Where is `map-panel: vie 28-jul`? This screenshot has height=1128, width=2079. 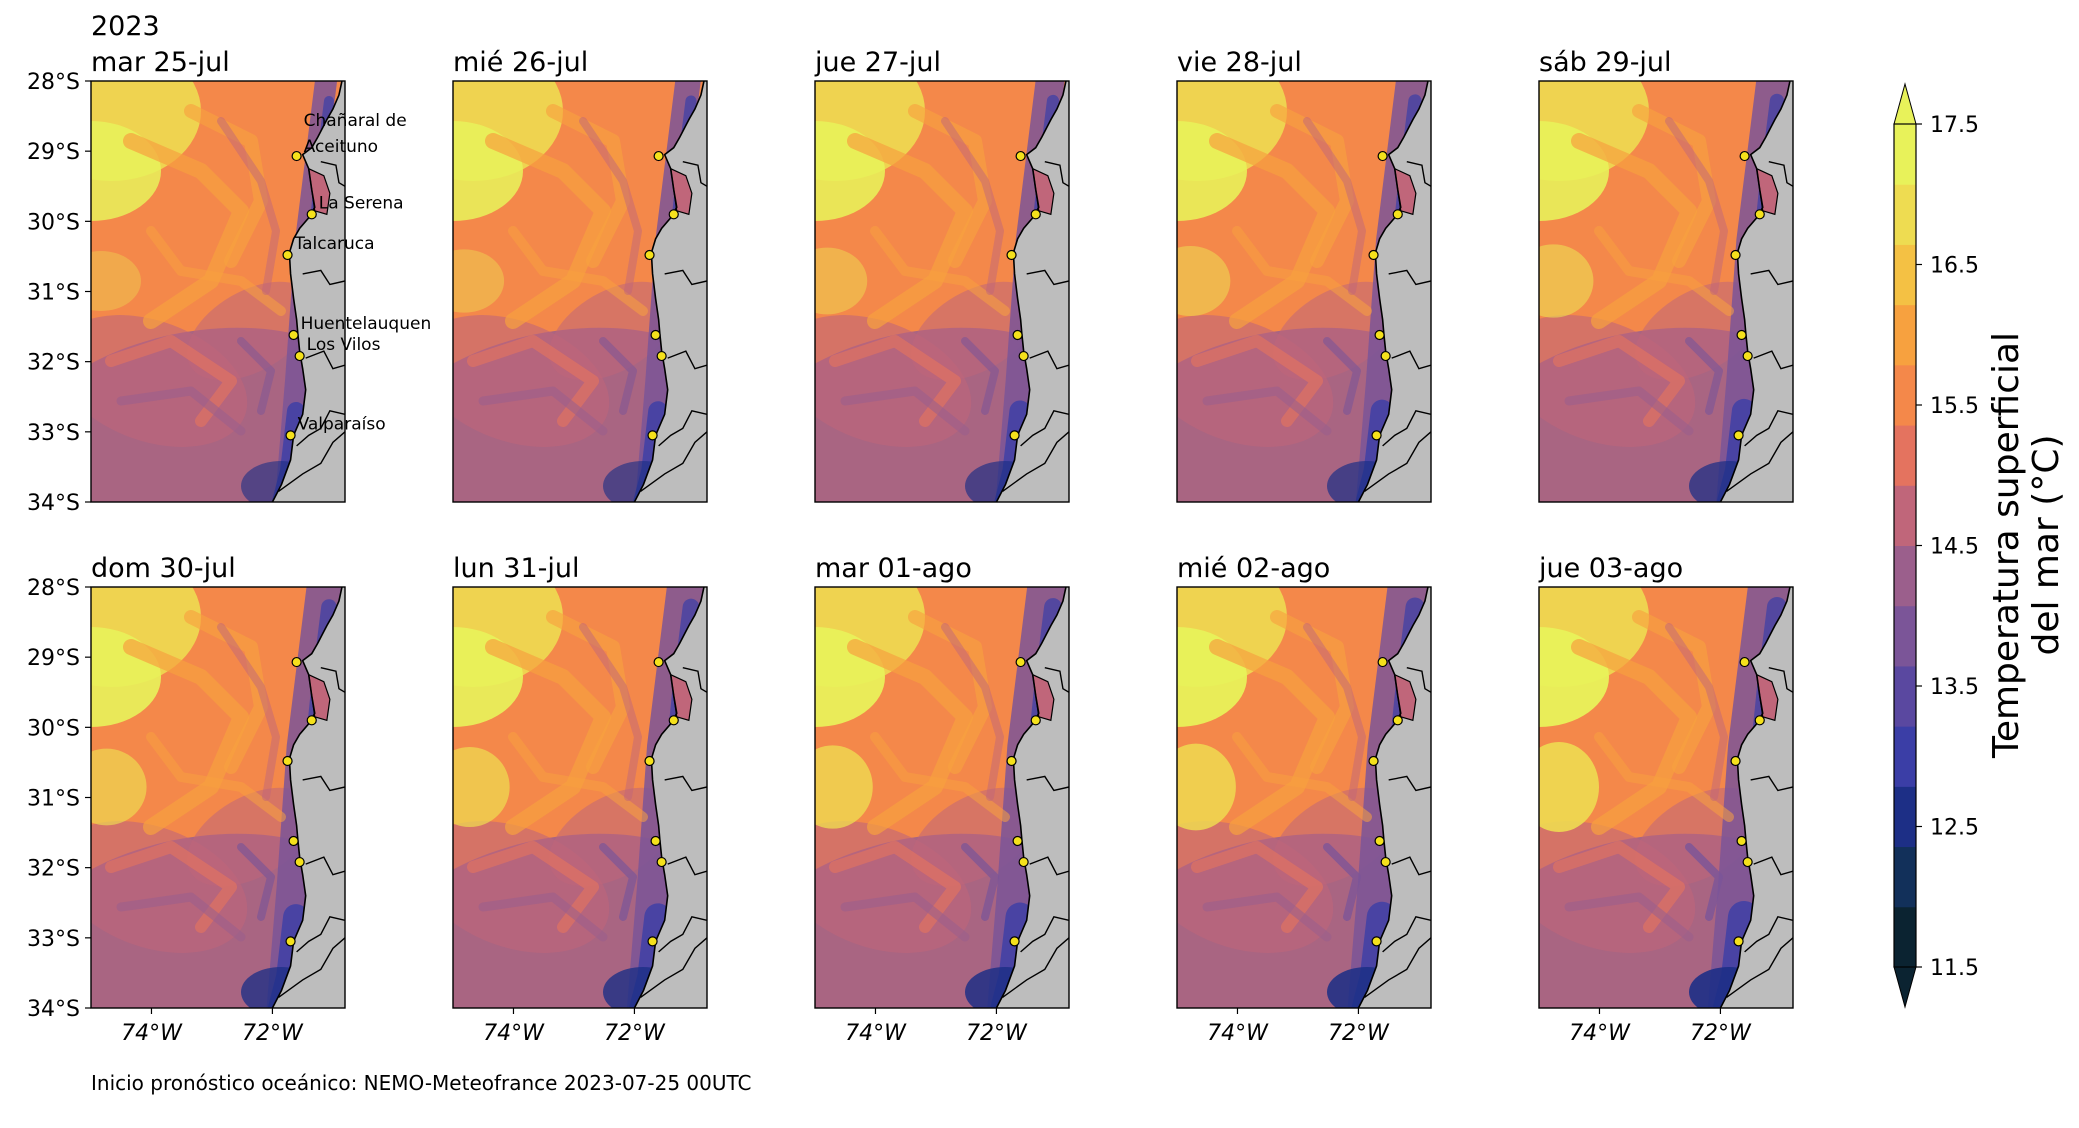 map-panel: vie 28-jul is located at coordinates (1304, 275).